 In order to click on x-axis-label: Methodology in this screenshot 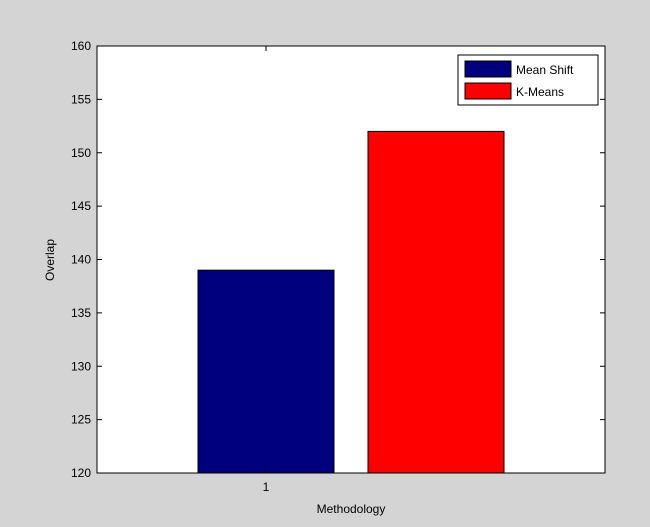, I will do `click(351, 509)`.